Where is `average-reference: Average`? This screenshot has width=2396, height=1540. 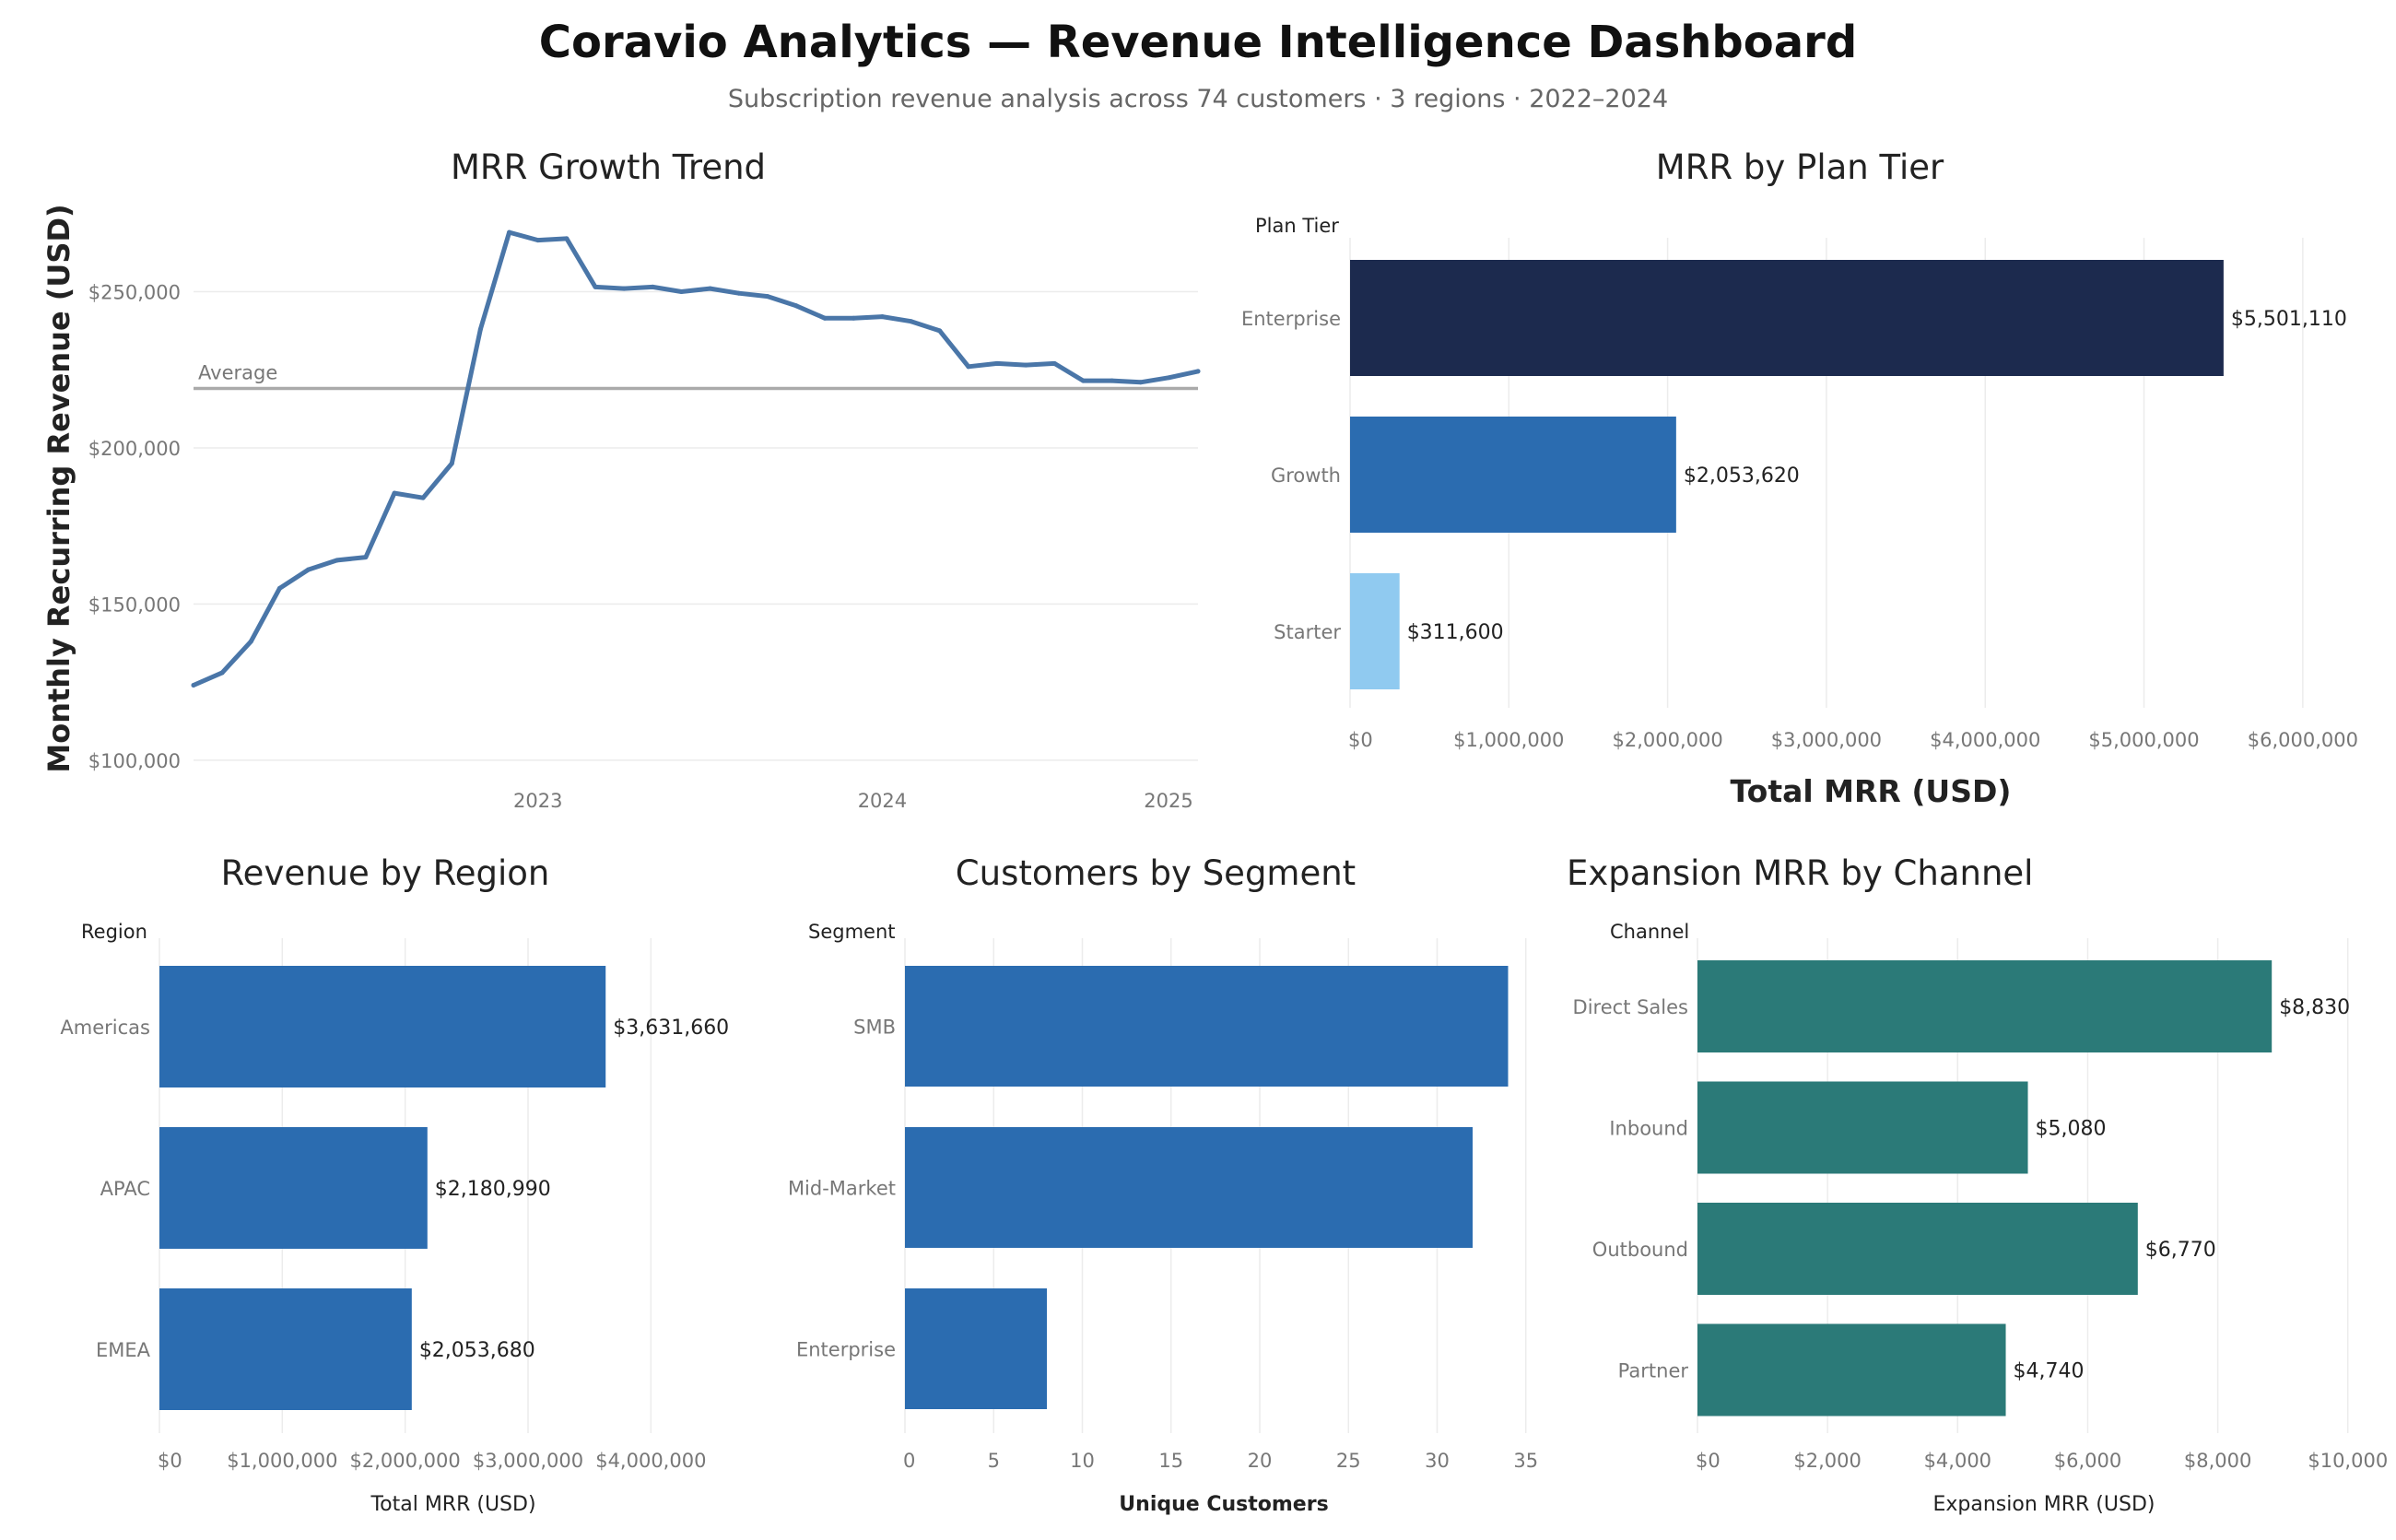
average-reference: Average is located at coordinates (696, 376).